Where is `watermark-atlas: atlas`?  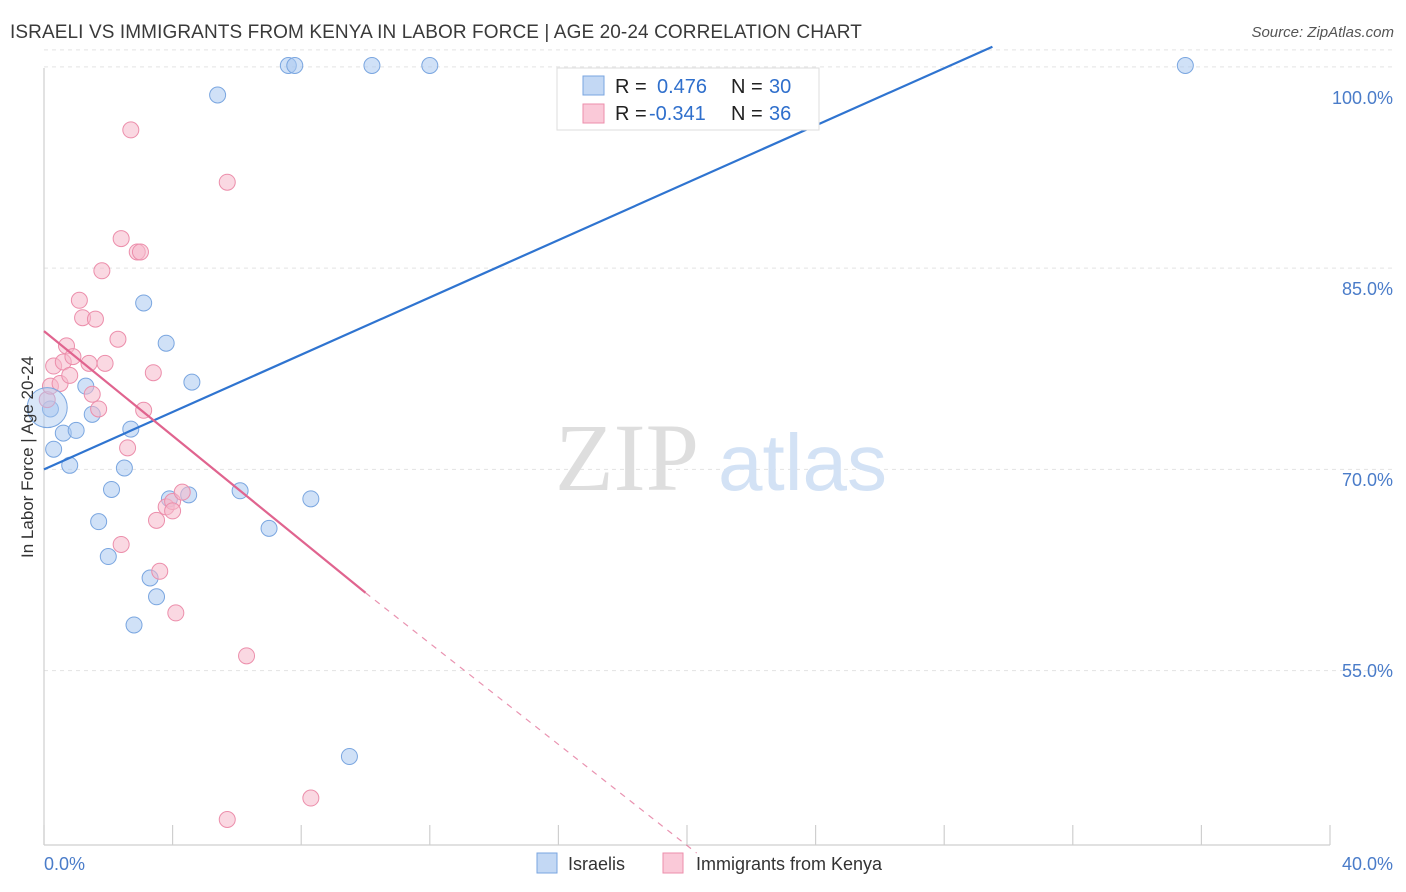 watermark-atlas: atlas is located at coordinates (802, 462).